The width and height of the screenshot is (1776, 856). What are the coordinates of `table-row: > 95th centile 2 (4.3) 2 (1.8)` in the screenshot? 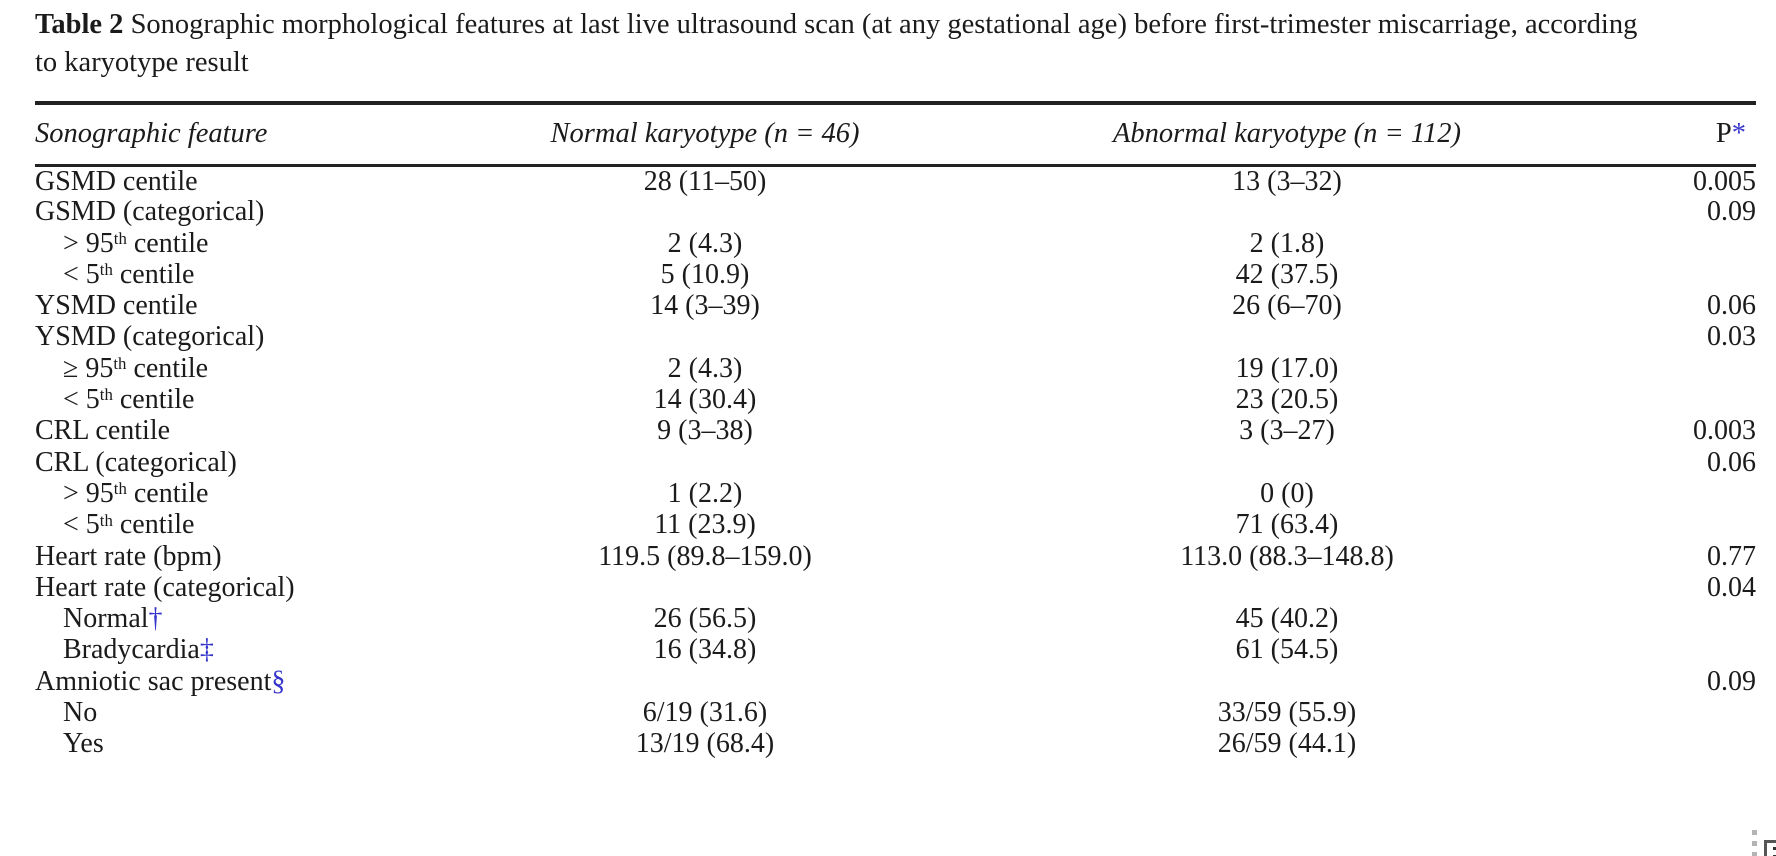 It's located at (895, 243).